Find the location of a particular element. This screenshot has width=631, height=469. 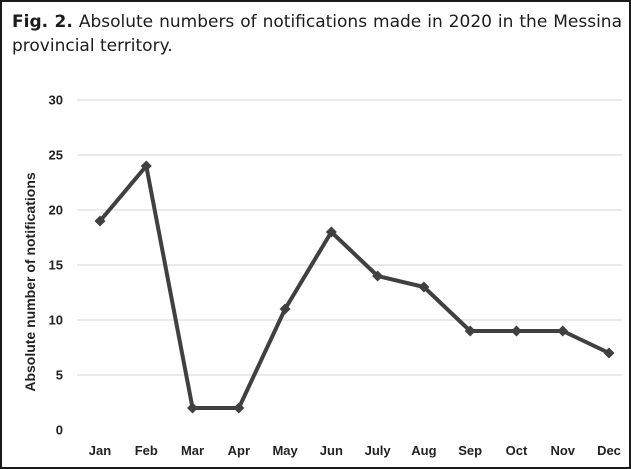

x-tick-label: Mar is located at coordinates (192, 450).